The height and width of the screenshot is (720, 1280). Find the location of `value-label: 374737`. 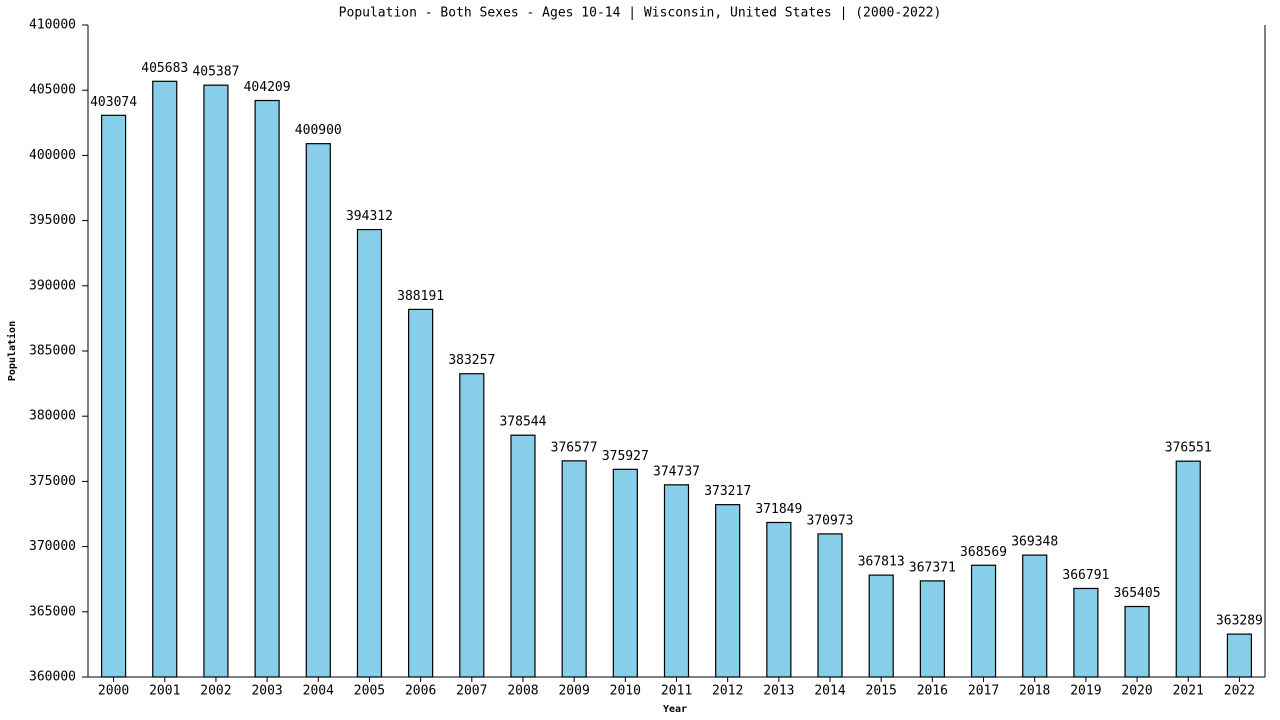

value-label: 374737 is located at coordinates (676, 471).